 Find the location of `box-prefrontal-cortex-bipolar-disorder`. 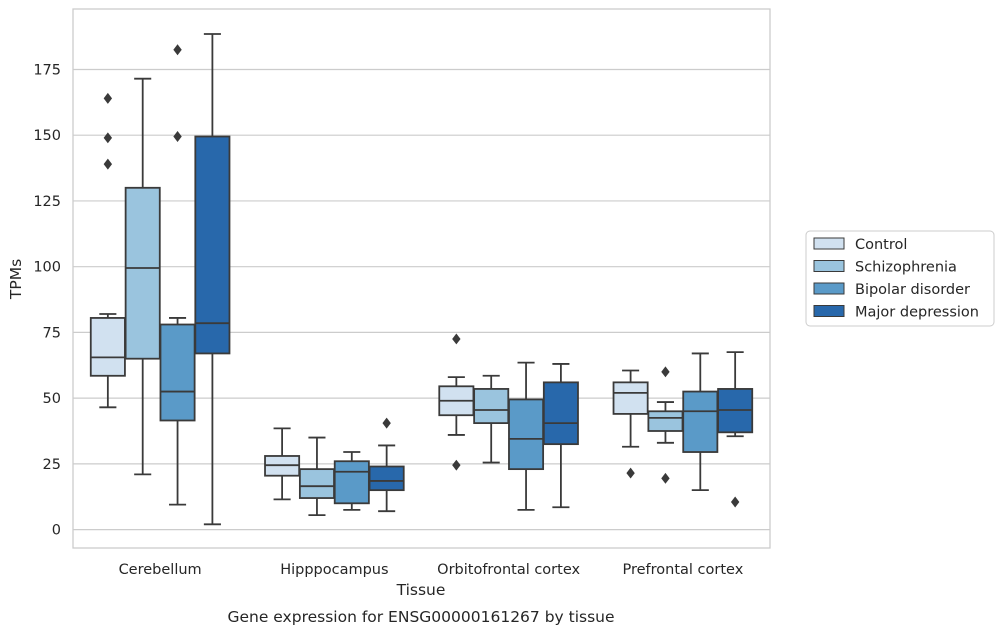

box-prefrontal-cortex-bipolar-disorder is located at coordinates (700, 422).